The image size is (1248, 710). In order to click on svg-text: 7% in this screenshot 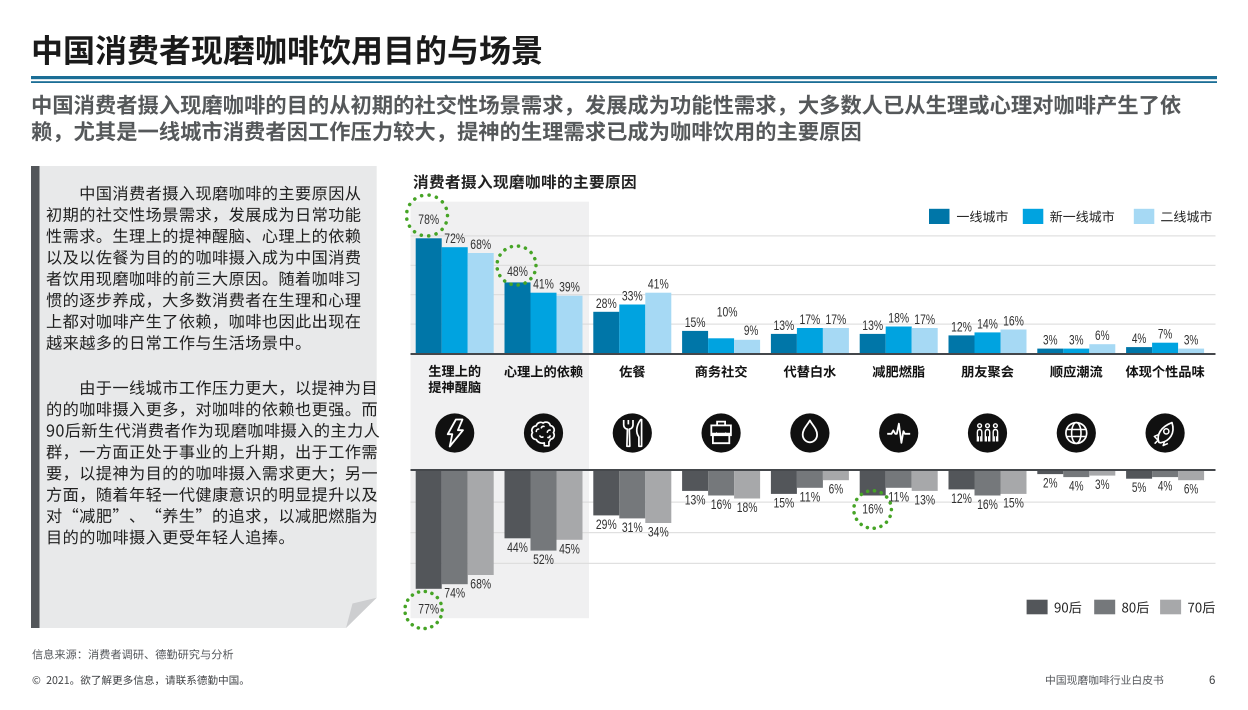, I will do `click(1165, 335)`.